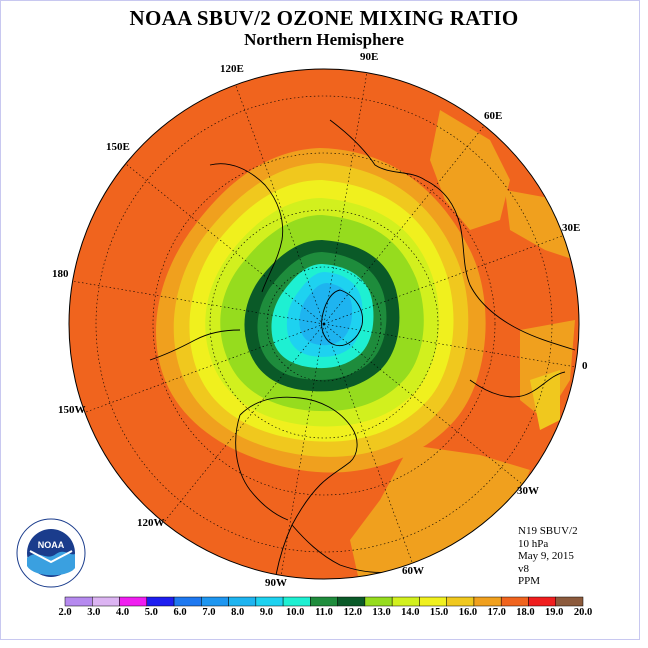 This screenshot has height=648, width=648. I want to click on meridian-150e, so click(225, 244).